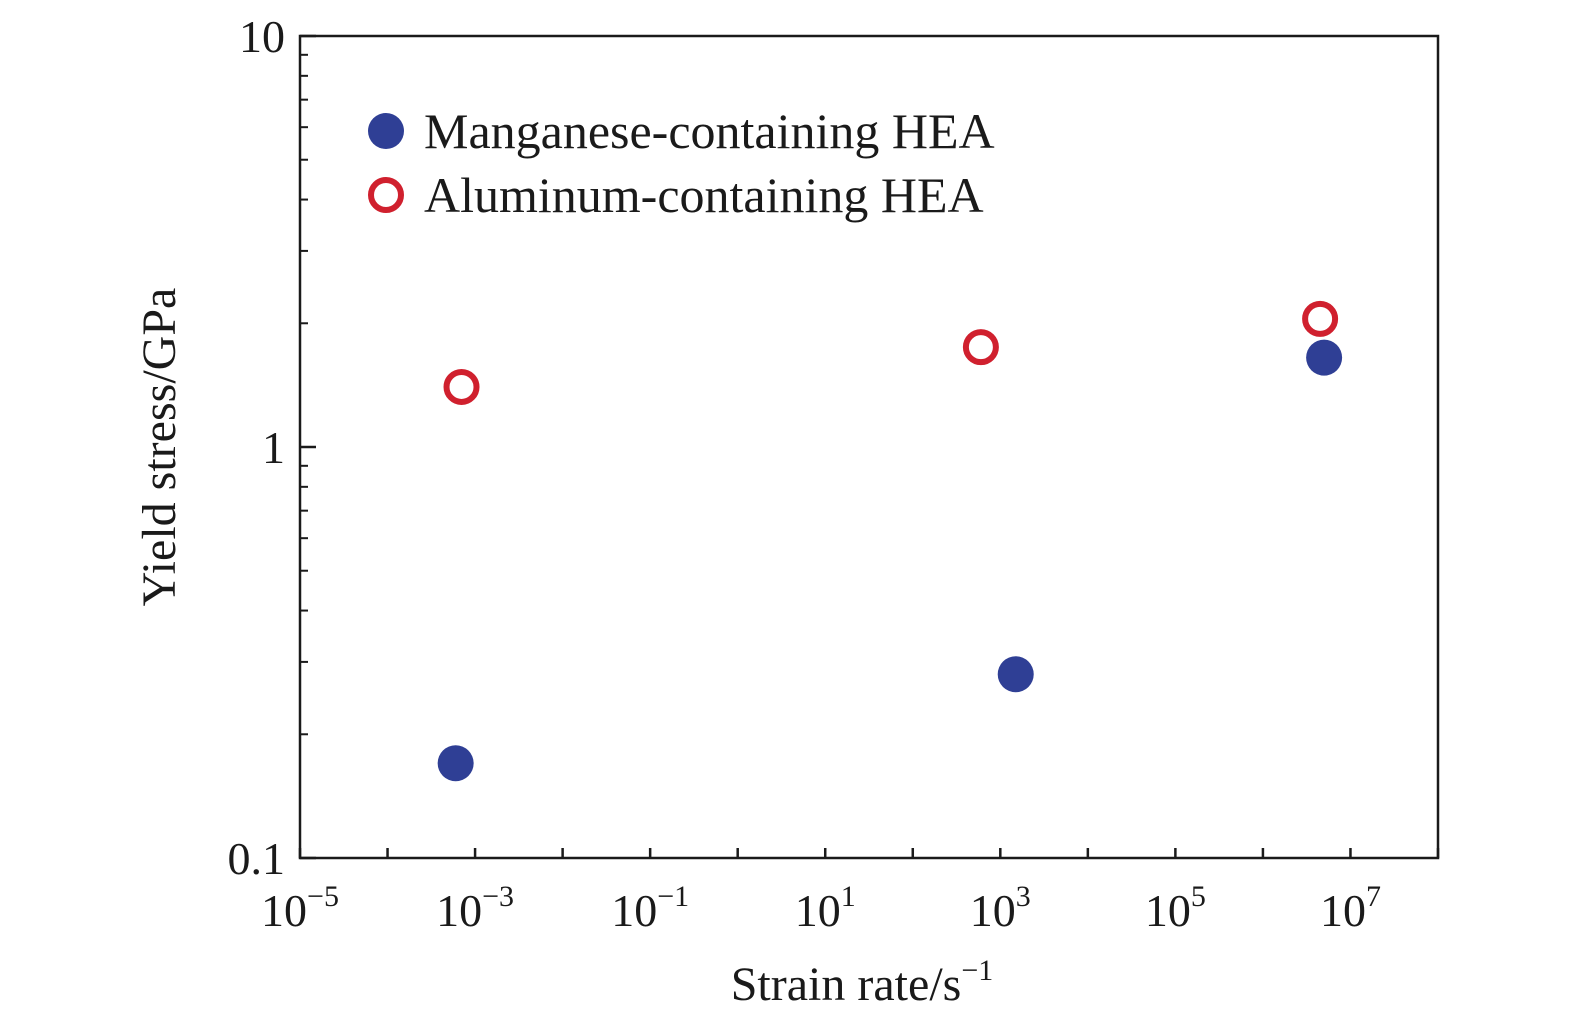  Describe the element at coordinates (386, 195) in the screenshot. I see `legend-marker-aluminum` at that location.